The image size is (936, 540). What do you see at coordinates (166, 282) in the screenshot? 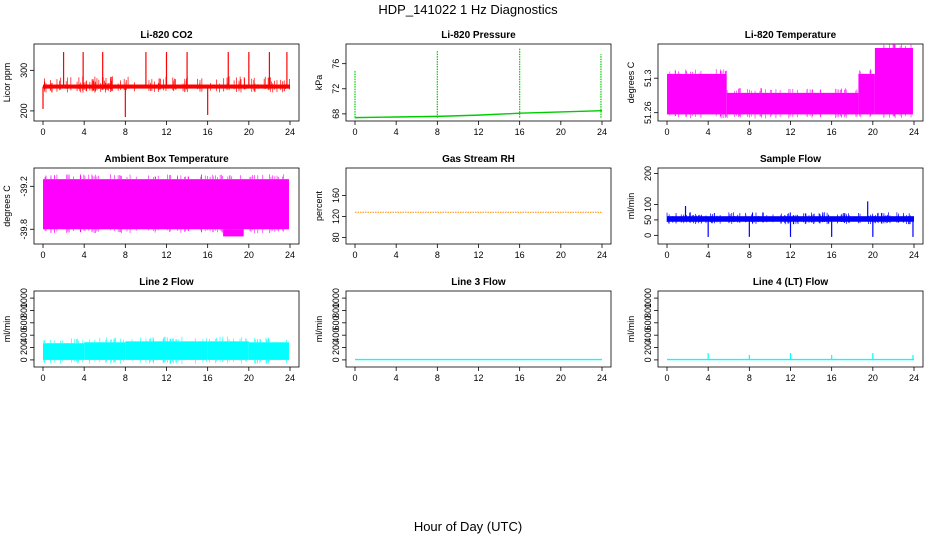
I see `panel-title: Line 2 Flow` at bounding box center [166, 282].